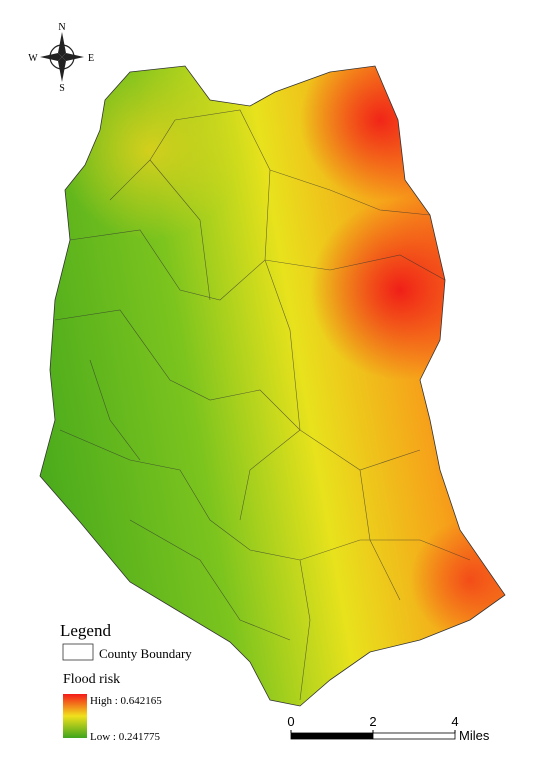 This screenshot has height=768, width=543. Describe the element at coordinates (126, 701) in the screenshot. I see `high-label: High : 0.642165` at that location.